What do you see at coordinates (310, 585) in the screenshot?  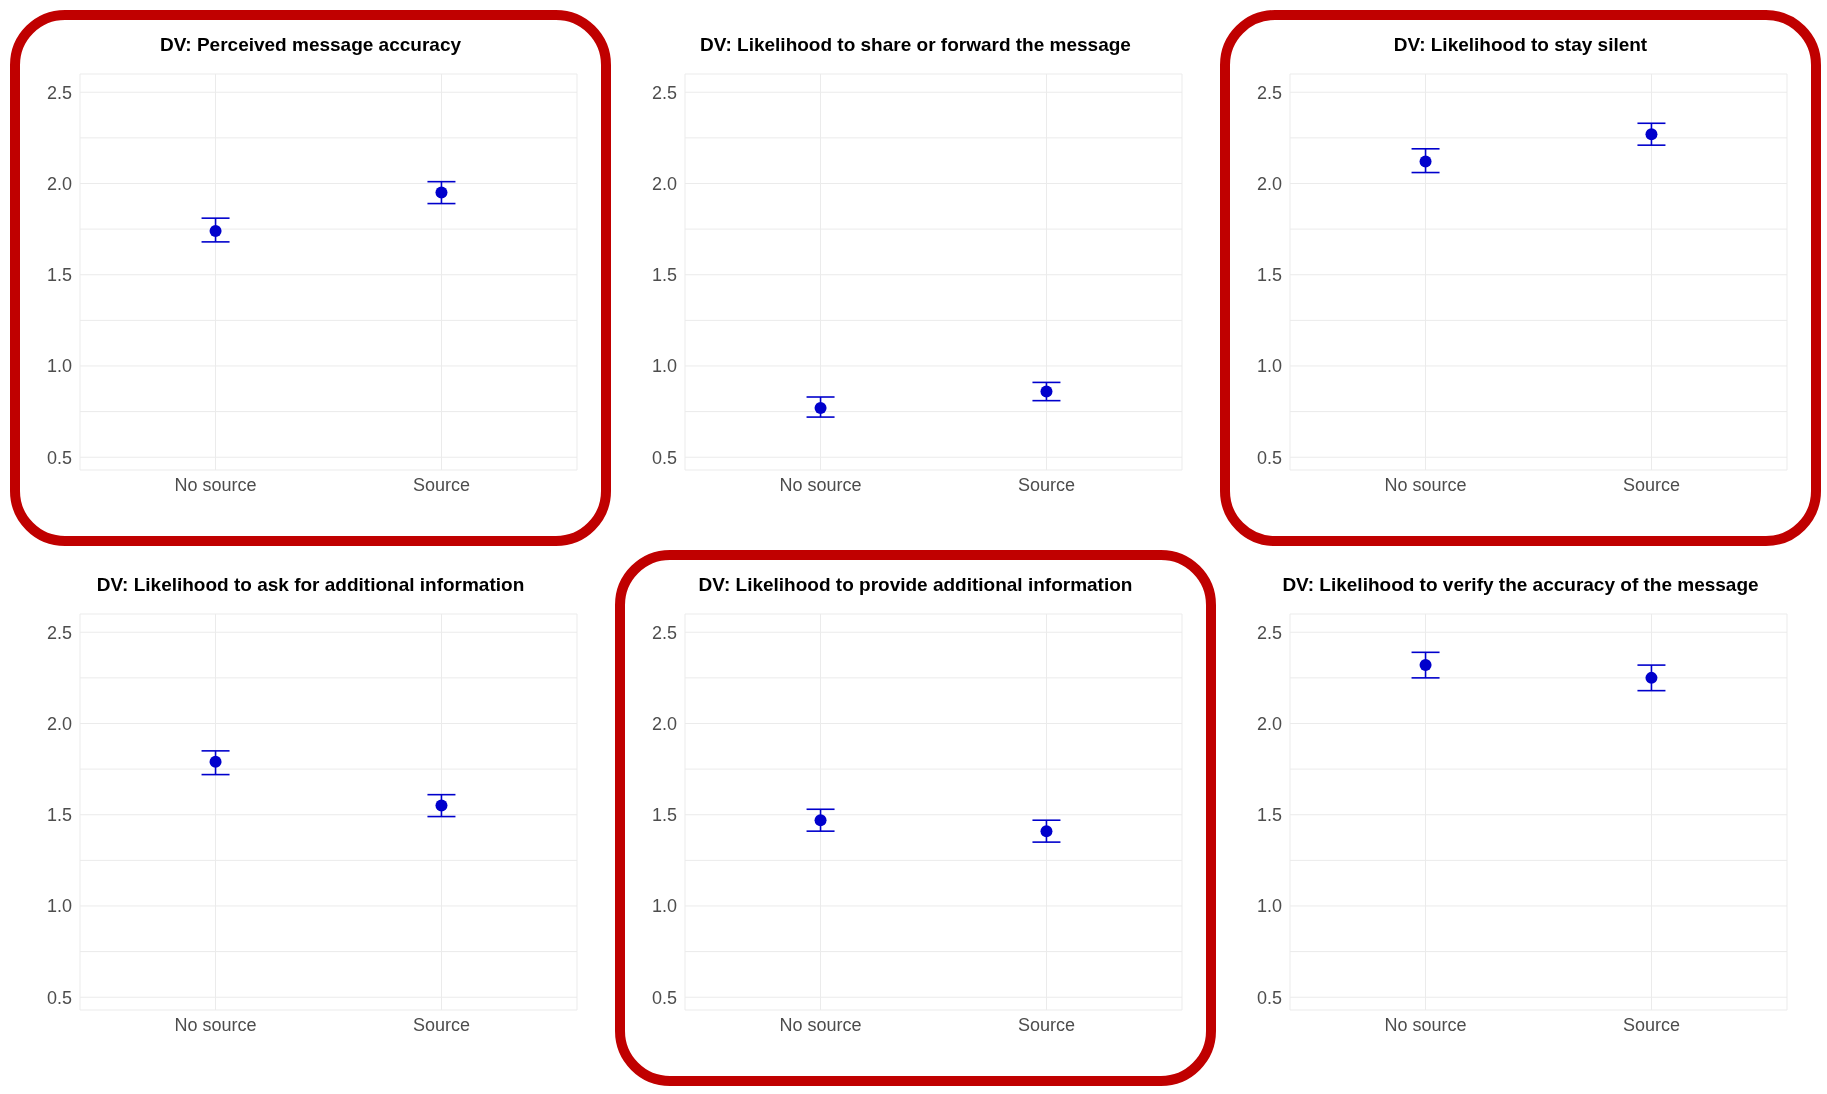 I see `chart-title: DV: Likelihood to ask for additional information` at bounding box center [310, 585].